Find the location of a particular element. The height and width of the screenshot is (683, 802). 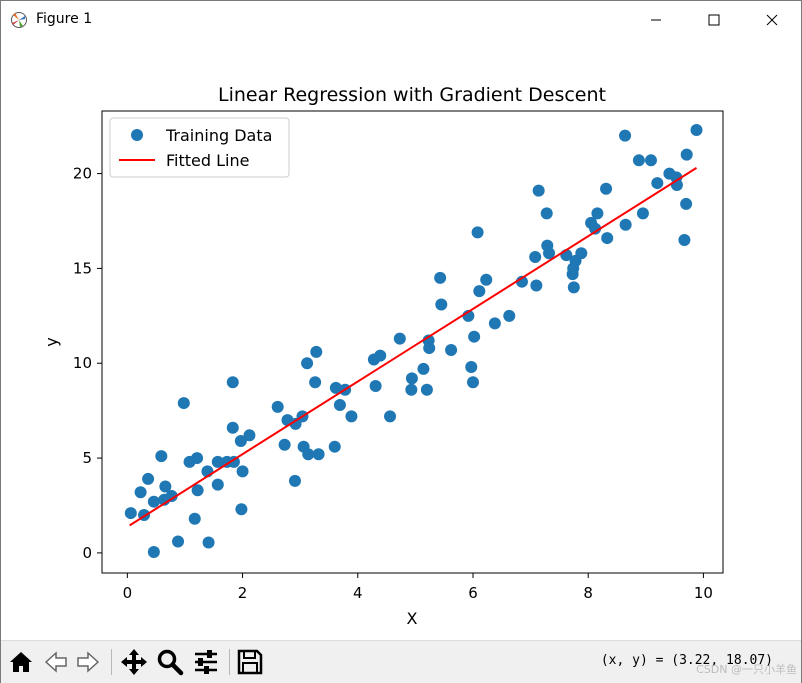

zoom-button is located at coordinates (170, 662).